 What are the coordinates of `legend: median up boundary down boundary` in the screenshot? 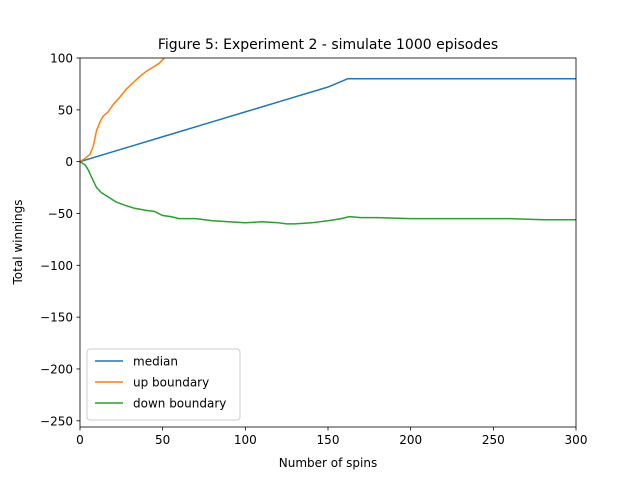 It's located at (163, 384).